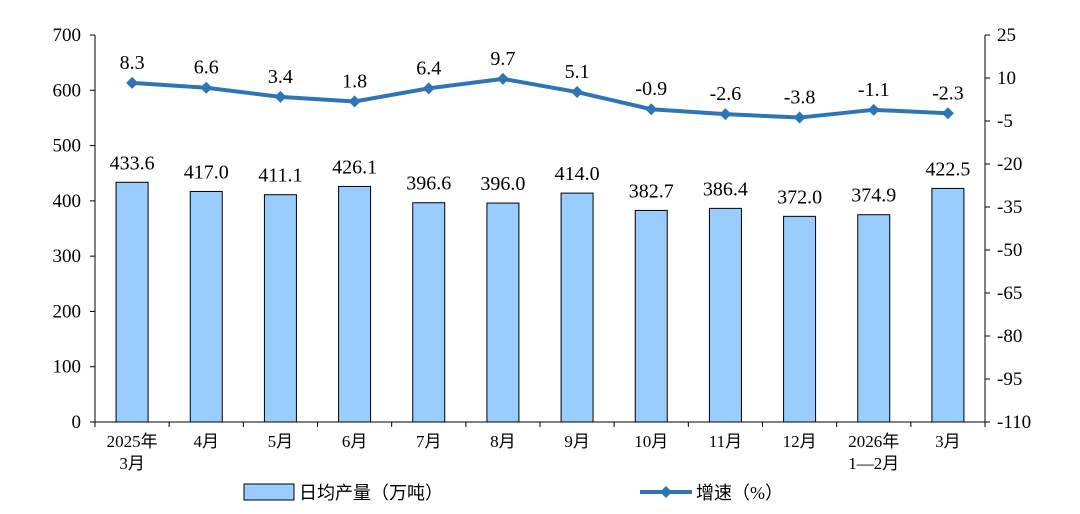 The image size is (1080, 514). What do you see at coordinates (67, 367) in the screenshot?
I see `y-left-tick-label: 100` at bounding box center [67, 367].